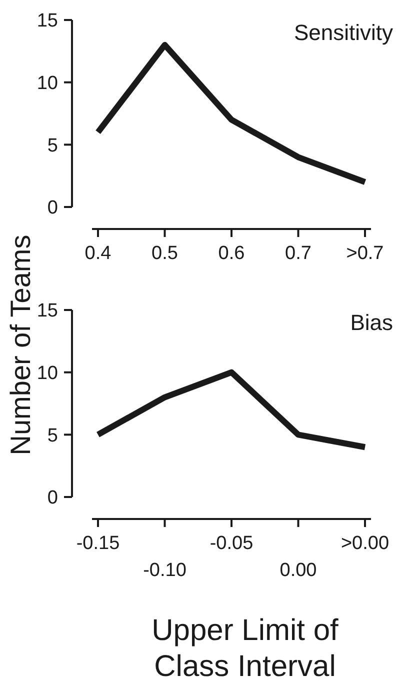  I want to click on x-tick-label: -0.10, so click(164, 570).